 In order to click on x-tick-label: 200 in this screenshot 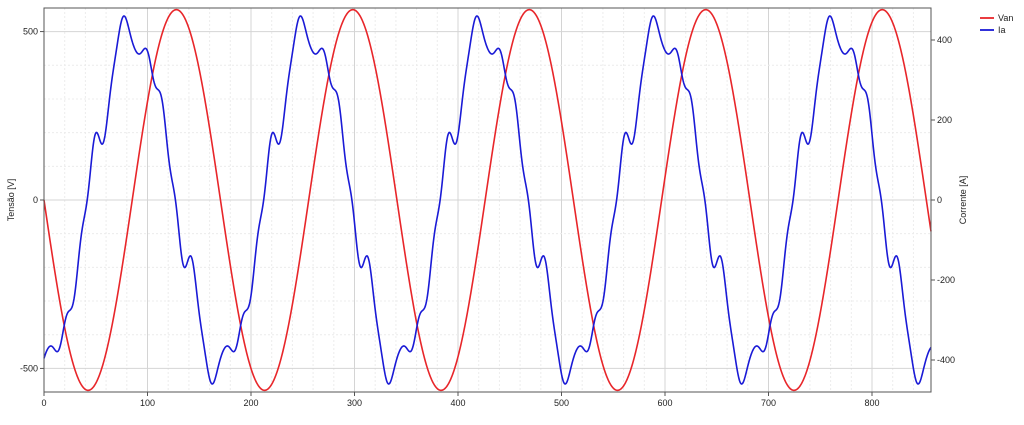, I will do `click(250, 403)`.